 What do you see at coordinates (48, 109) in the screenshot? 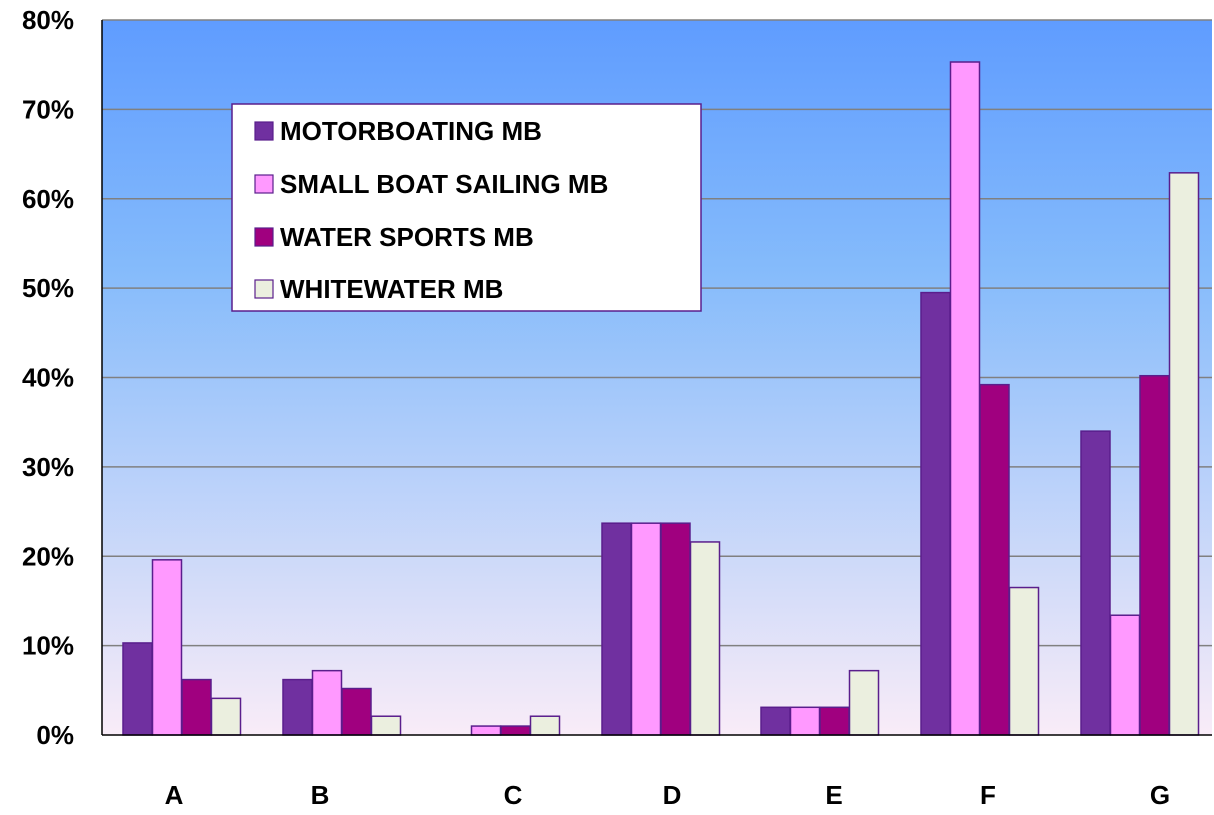
I see `y-tick-label: 70%` at bounding box center [48, 109].